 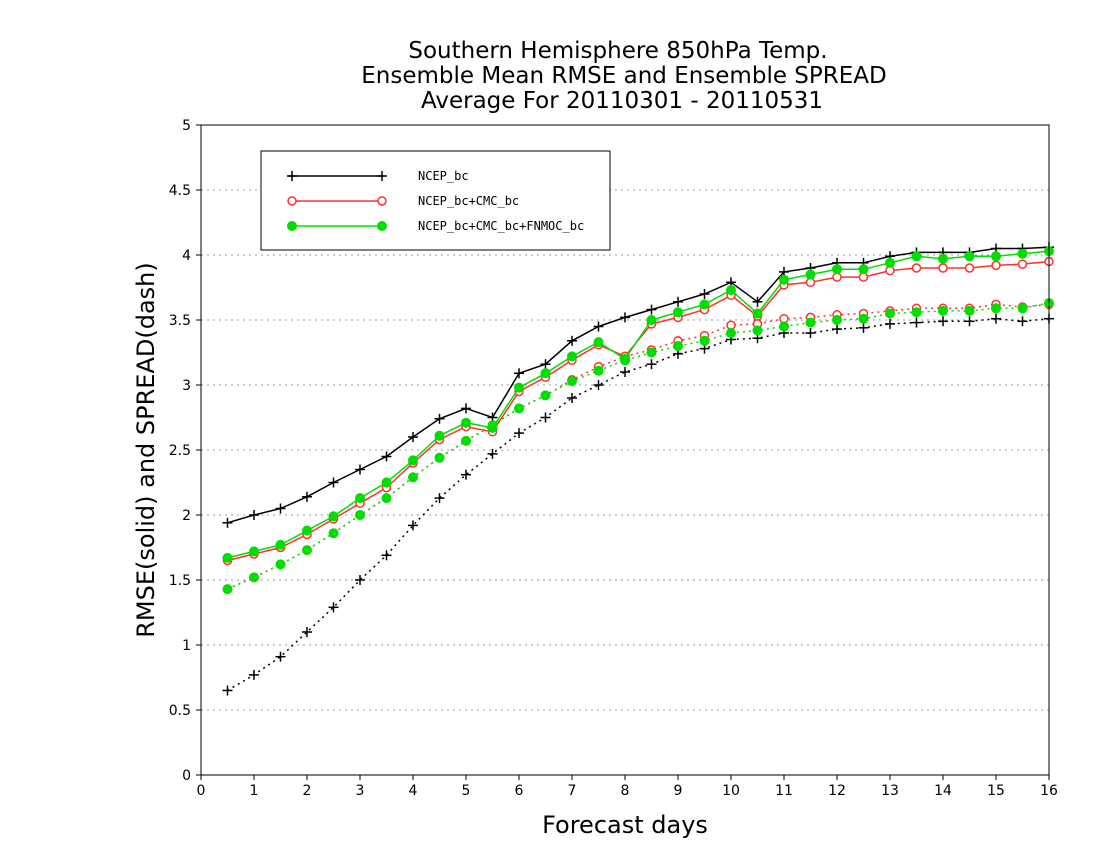 I want to click on x-tick-label: 4, so click(x=413, y=791).